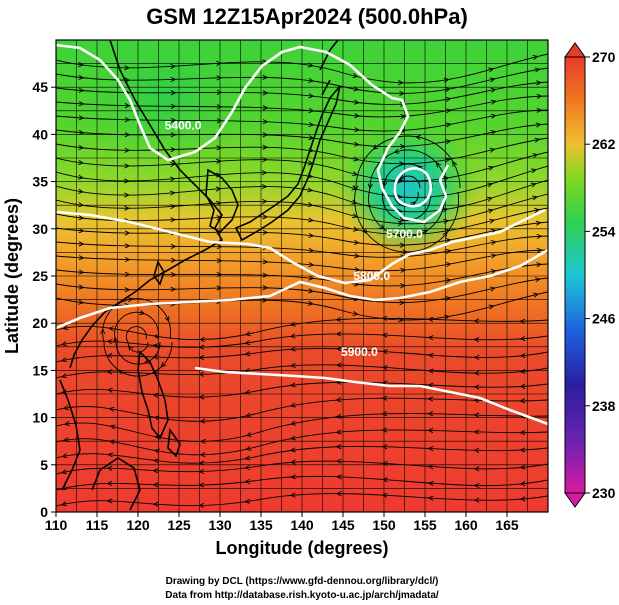 The image size is (619, 605). What do you see at coordinates (404, 234) in the screenshot?
I see `contour-label: 5700.0` at bounding box center [404, 234].